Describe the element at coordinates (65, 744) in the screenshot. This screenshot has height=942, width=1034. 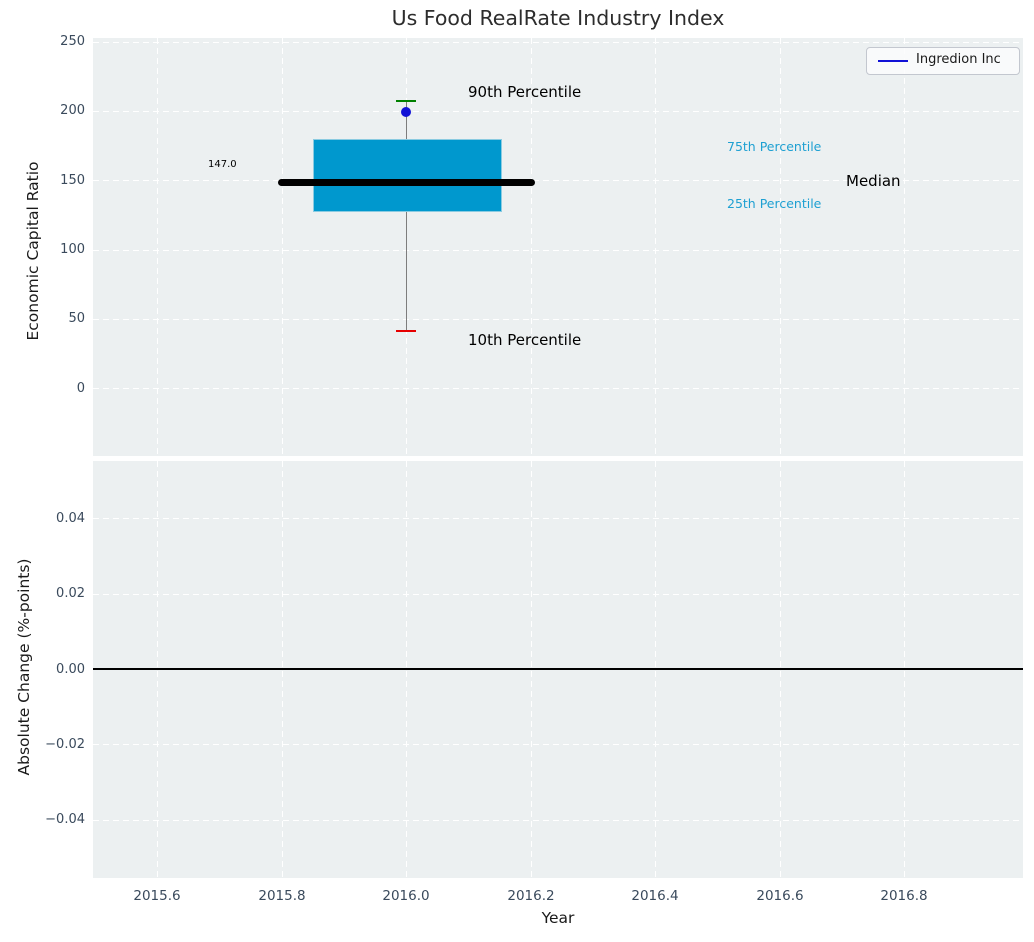
I see `y-tick-label: −0.02` at that location.